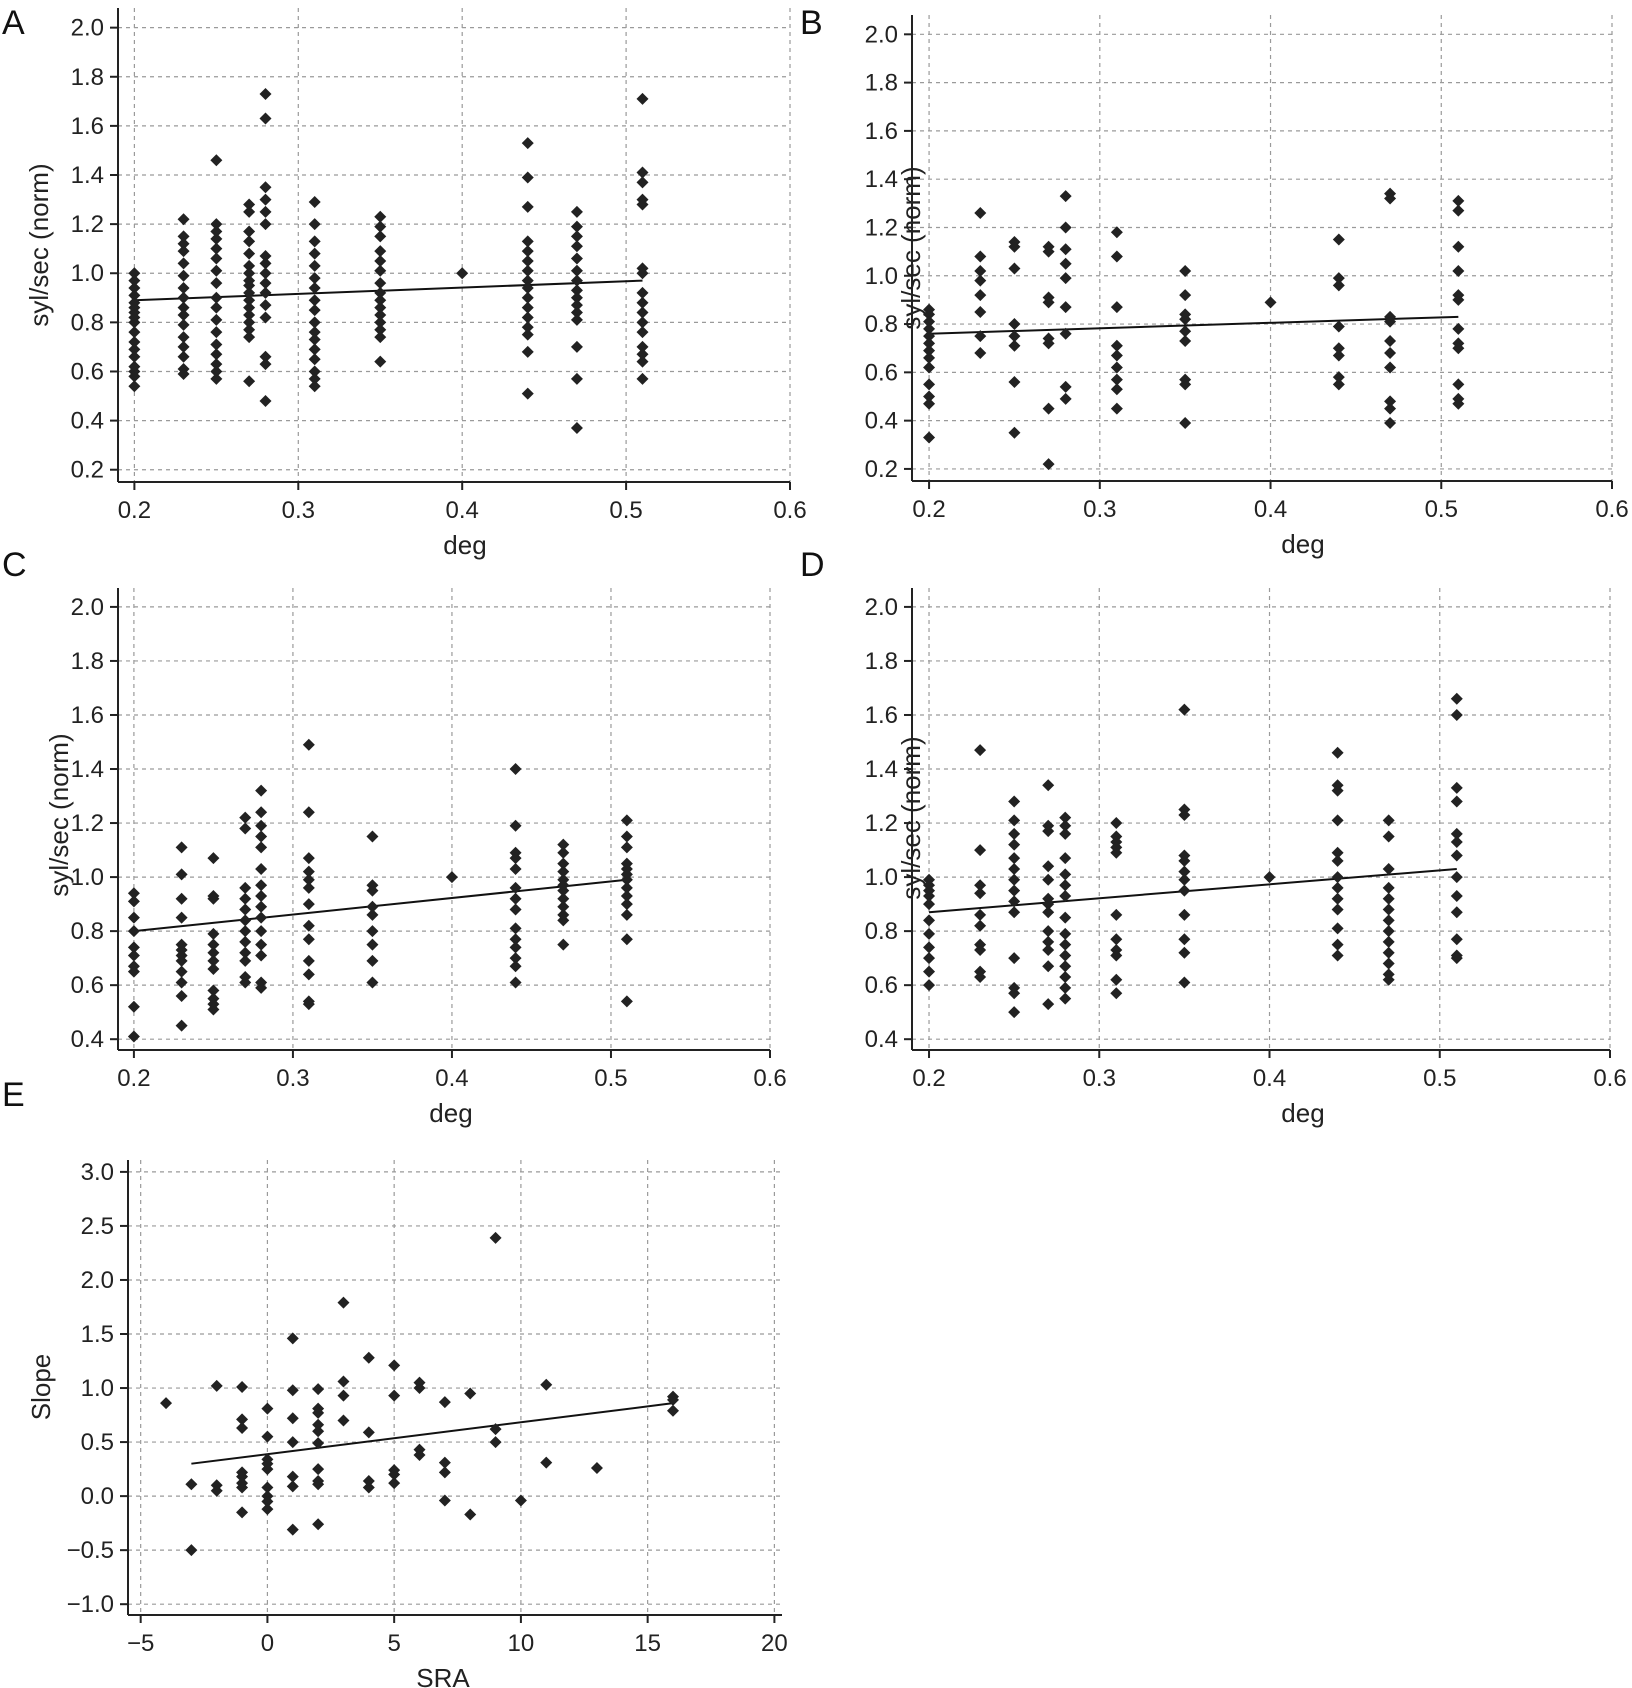  What do you see at coordinates (1302, 544) in the screenshot?
I see `x-axis-label: deg` at bounding box center [1302, 544].